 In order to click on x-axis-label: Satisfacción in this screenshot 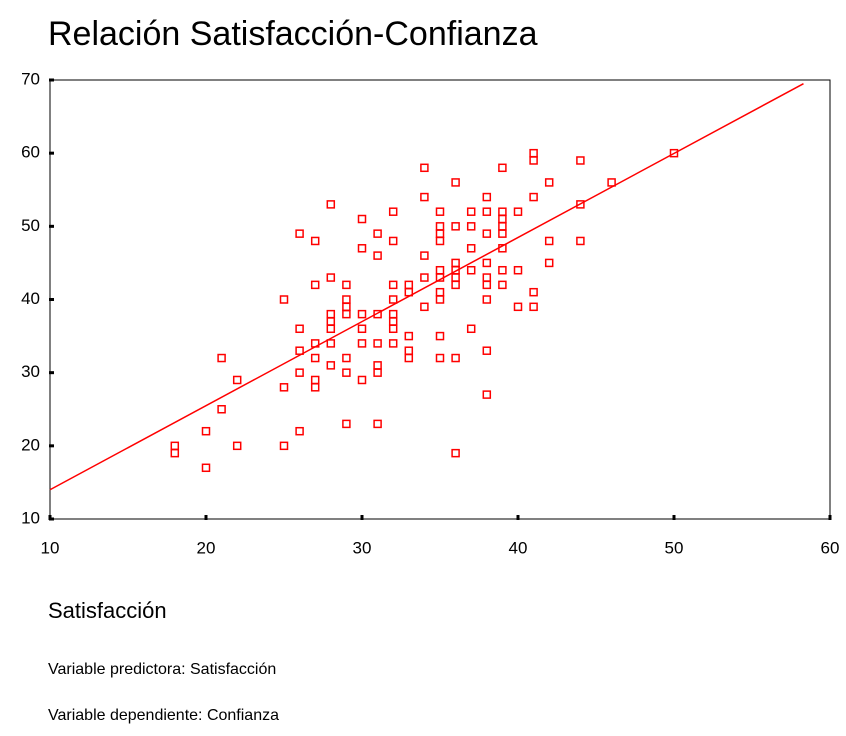, I will do `click(107, 610)`.